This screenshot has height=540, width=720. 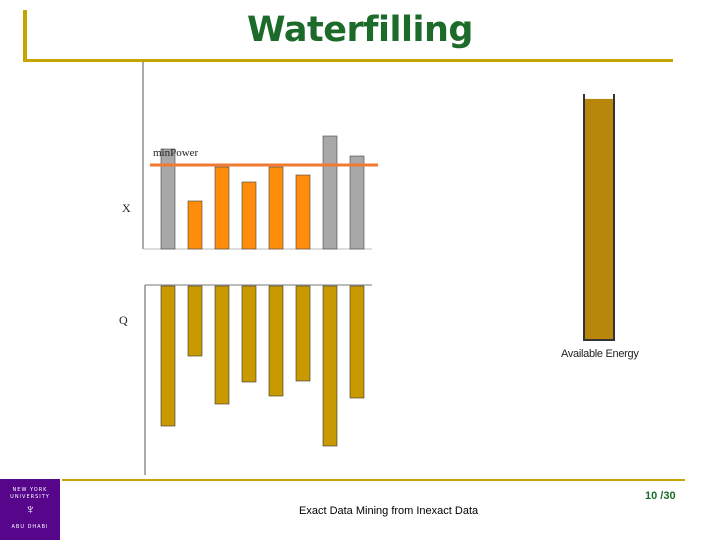 I want to click on university-logo: NEW YORK UNIVERSITY ♆ ABU DHABI, so click(x=30, y=509).